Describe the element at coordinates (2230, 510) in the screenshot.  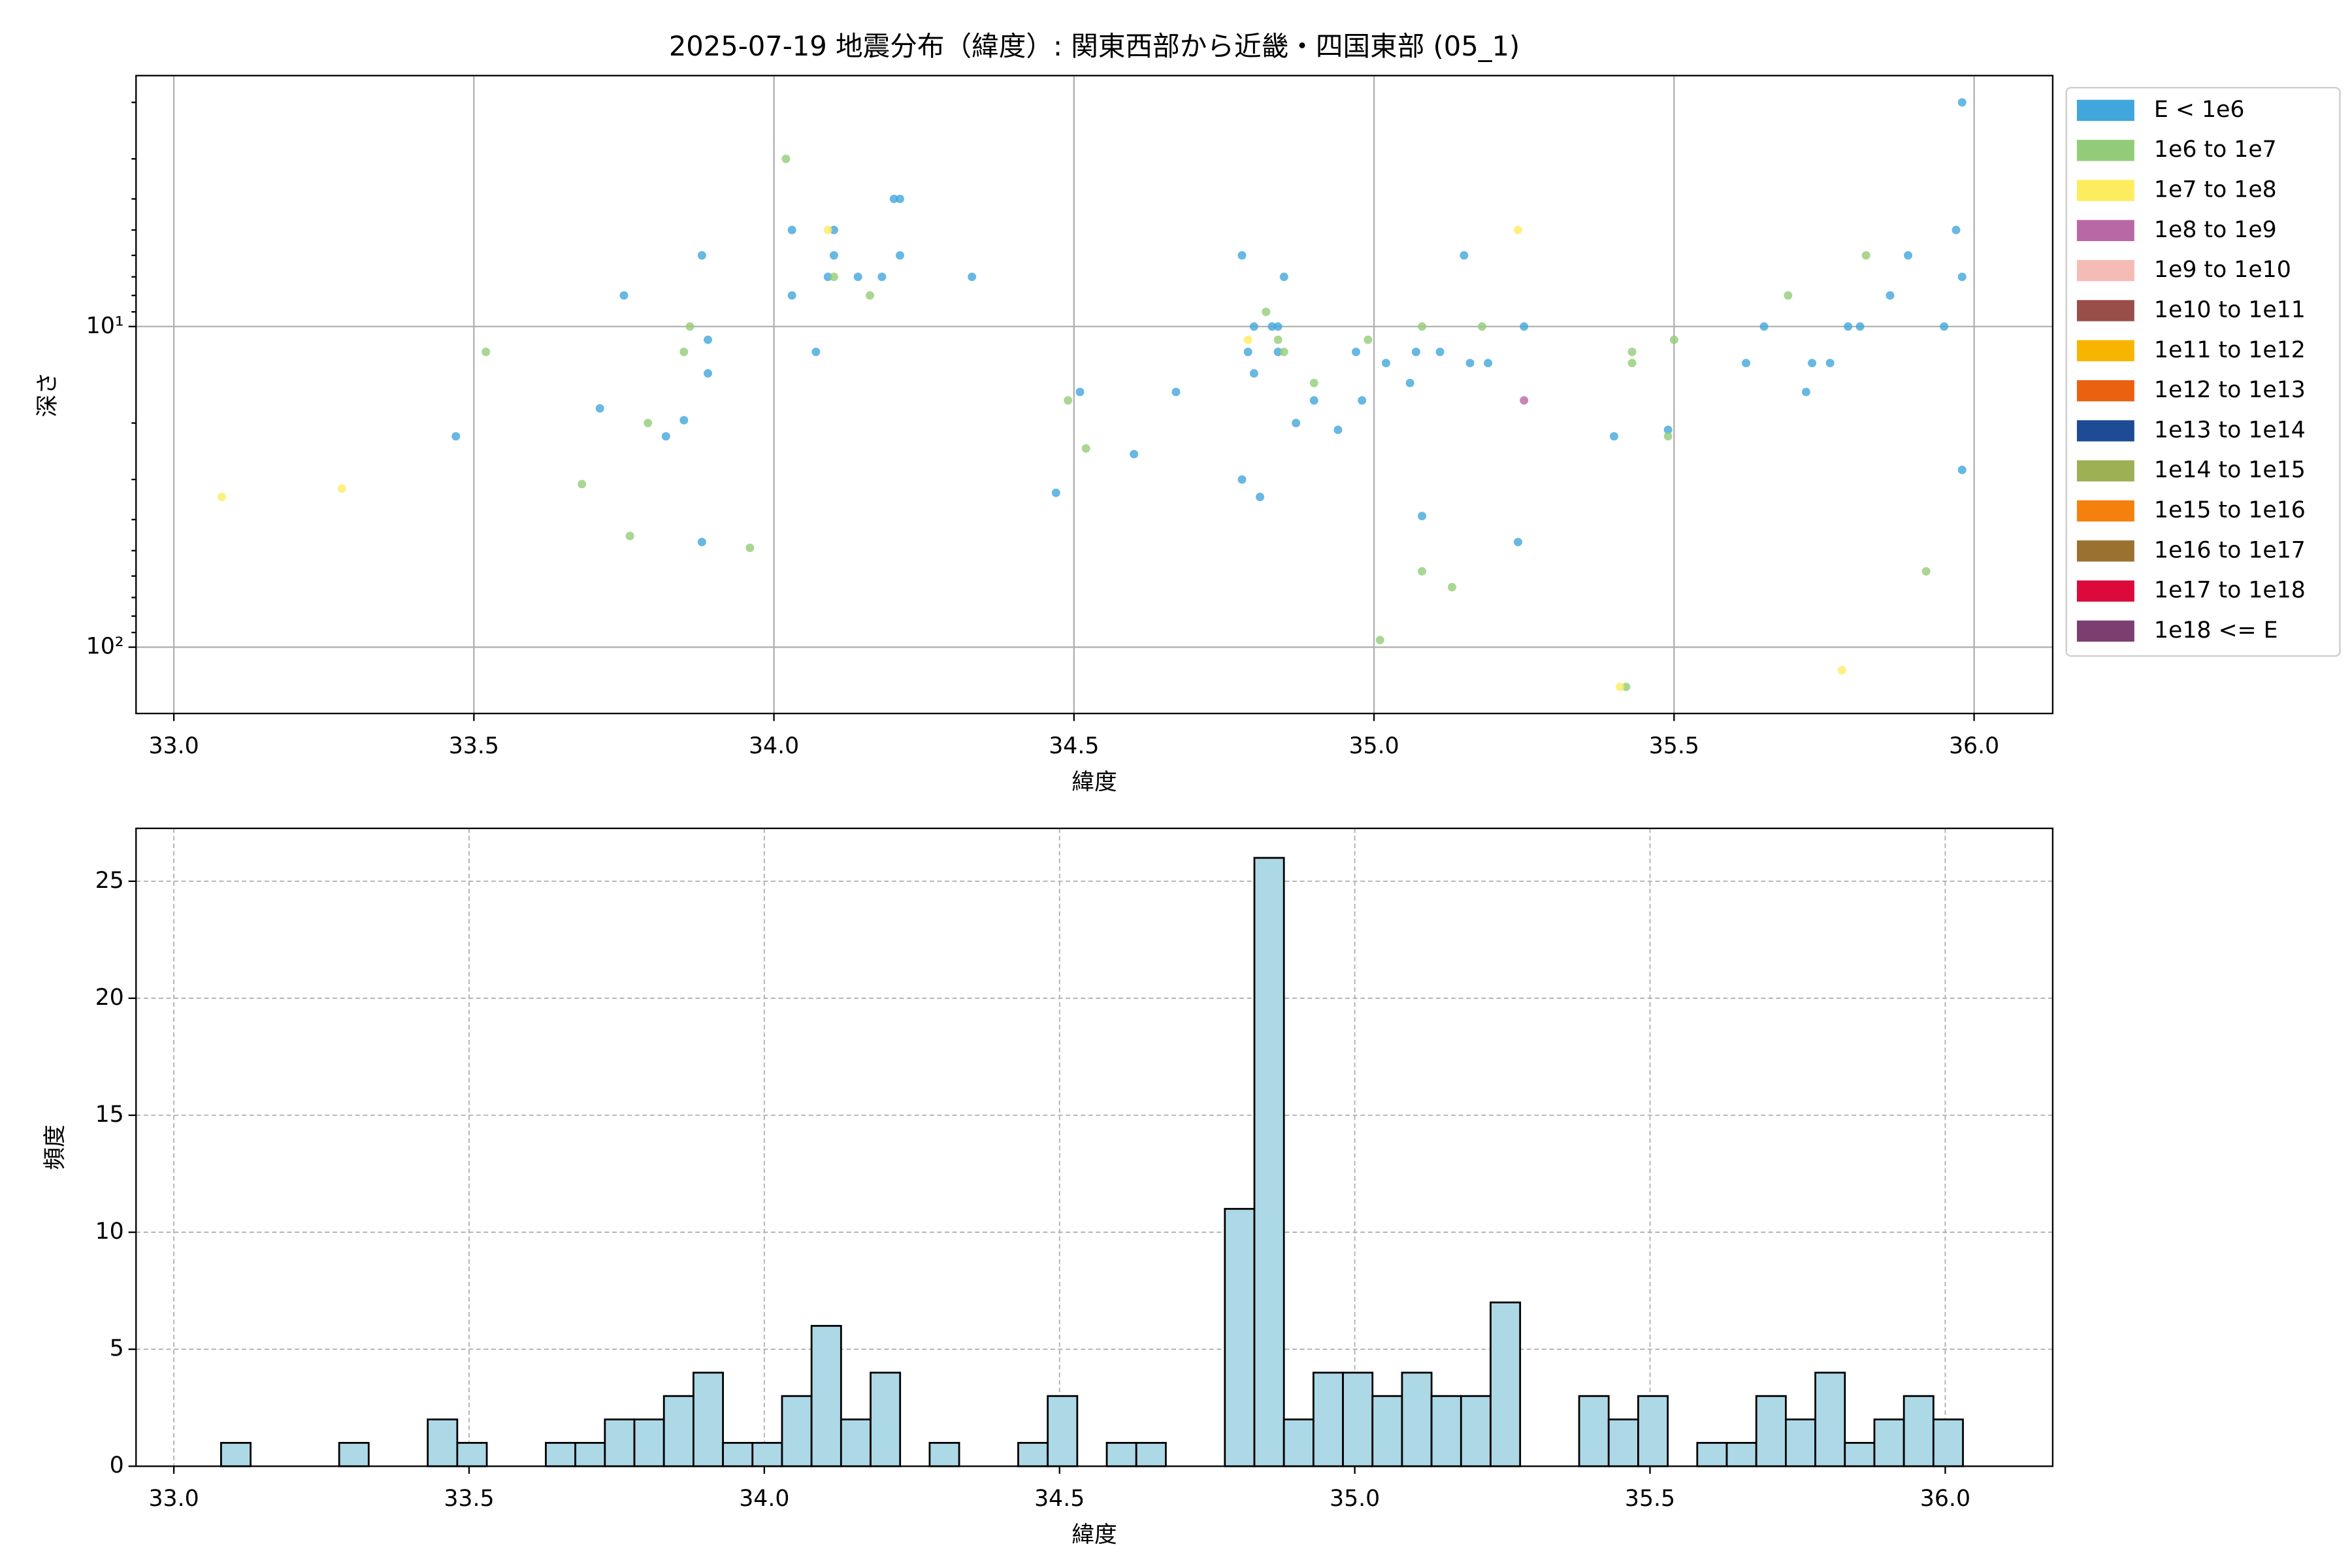
I see `legend-label: 1e15 to 1e16` at that location.